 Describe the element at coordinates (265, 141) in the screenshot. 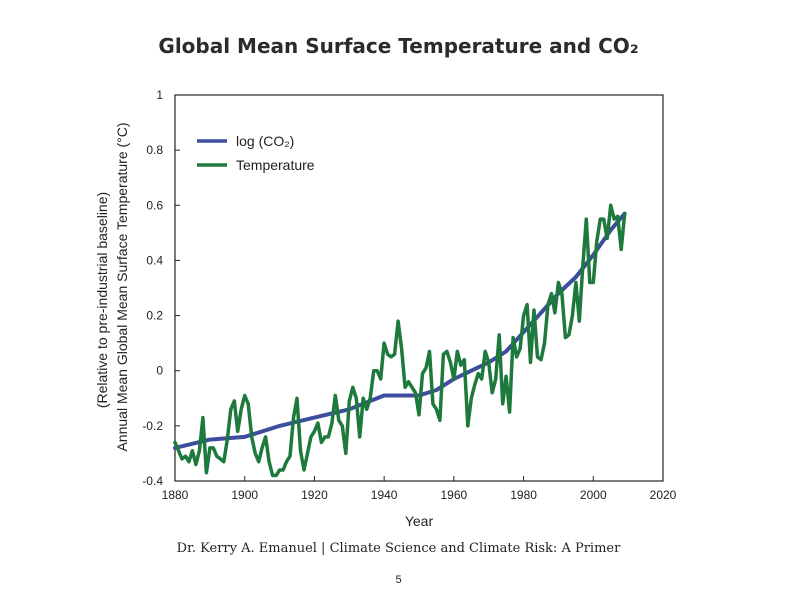

I see `legend-label-co2: log (CO₂)` at that location.